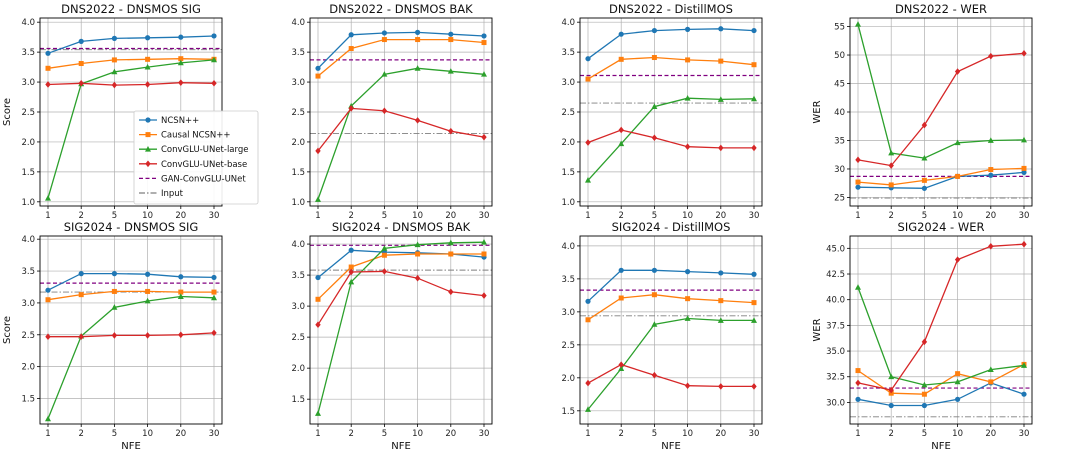 The width and height of the screenshot is (1082, 451). What do you see at coordinates (7, 112) in the screenshot?
I see `y-axis-label: Score` at bounding box center [7, 112].